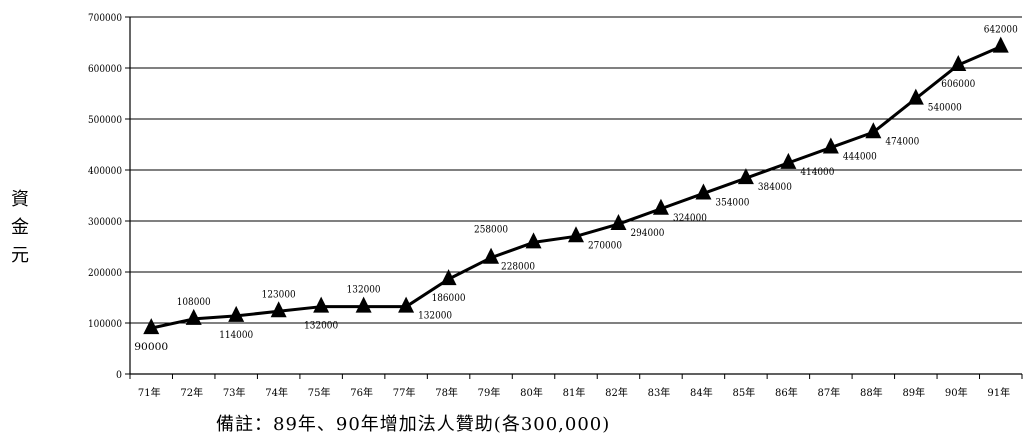 The image size is (1028, 437). Describe the element at coordinates (616, 392) in the screenshot. I see `x-tick-label: 82年` at that location.